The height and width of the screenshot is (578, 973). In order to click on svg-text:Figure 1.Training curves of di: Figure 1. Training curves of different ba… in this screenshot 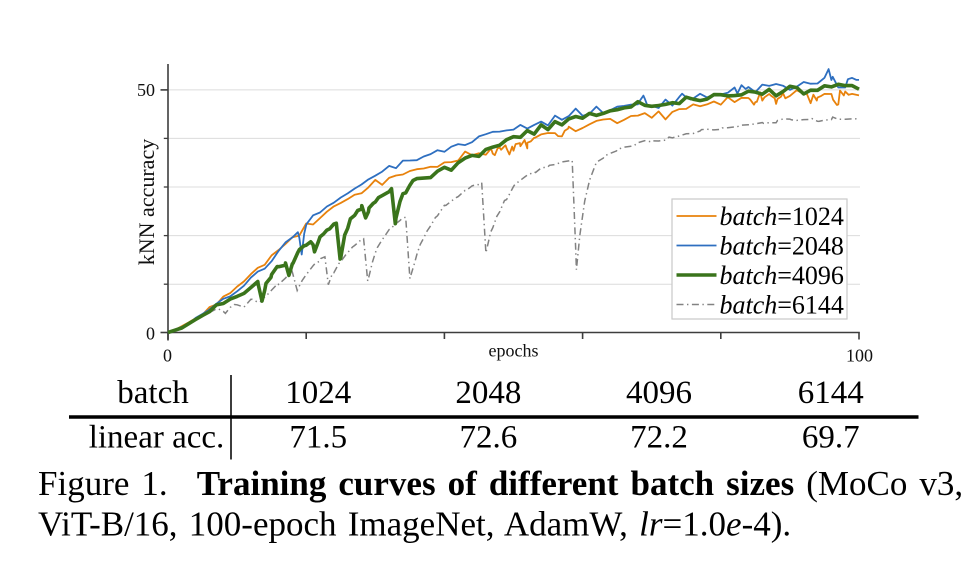, I will do `click(500, 483)`.